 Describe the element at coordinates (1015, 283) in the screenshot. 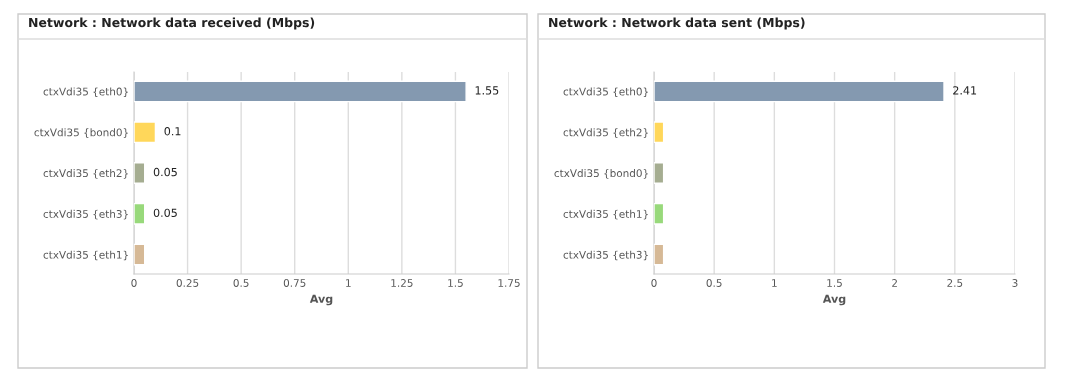

I see `x-tick-label: 3` at that location.